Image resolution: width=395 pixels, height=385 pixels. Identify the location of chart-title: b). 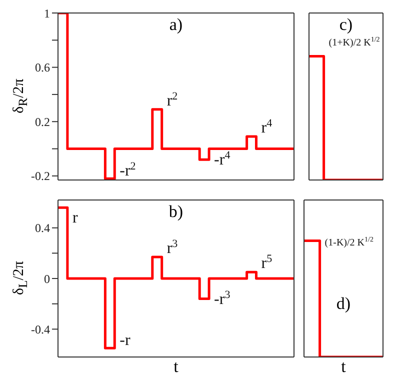
(176, 211).